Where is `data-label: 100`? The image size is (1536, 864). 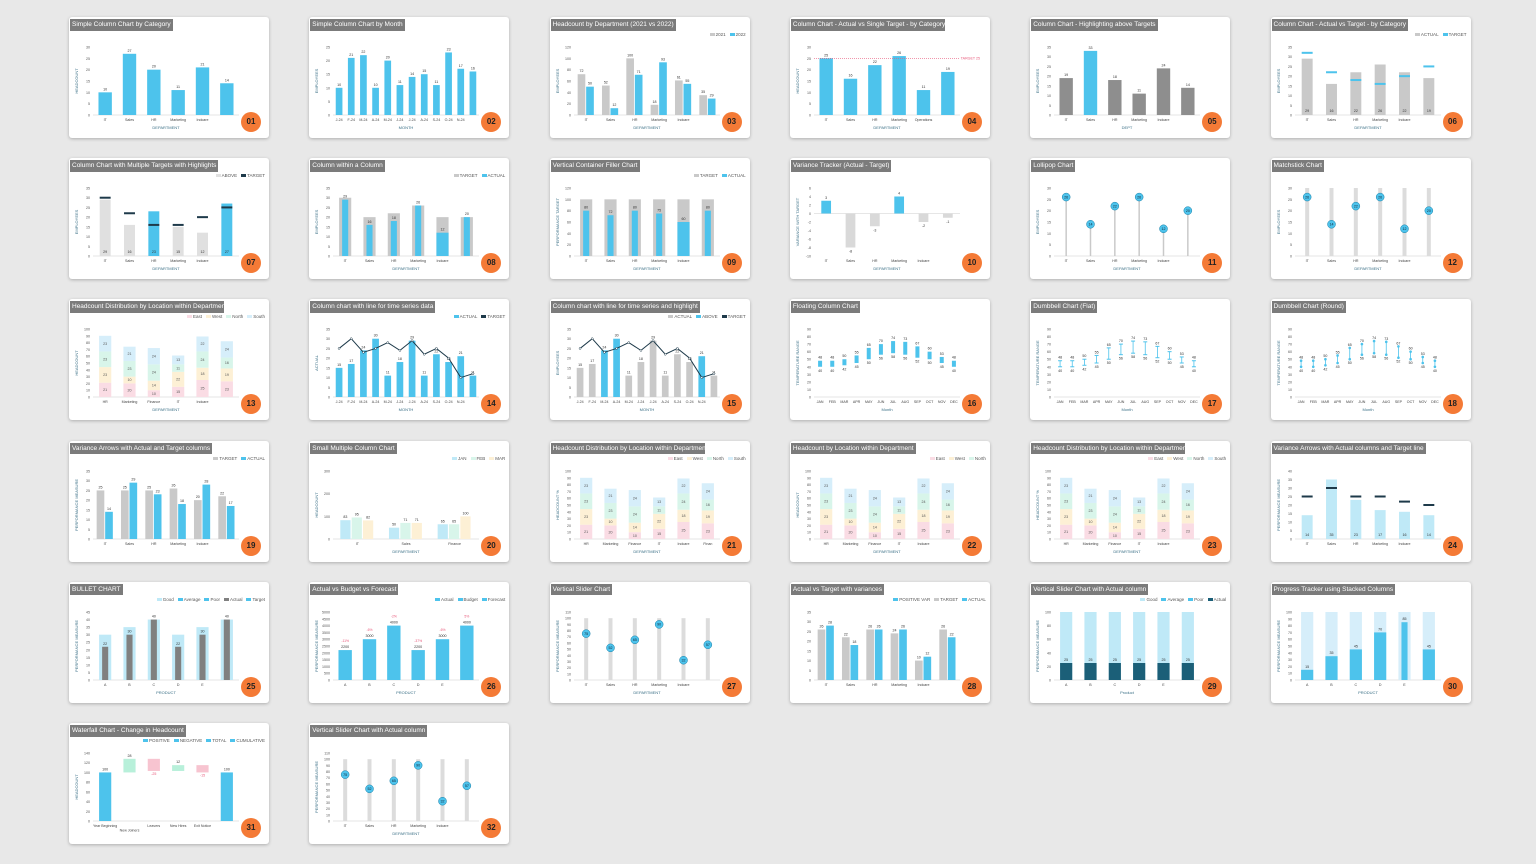 data-label: 100 is located at coordinates (466, 513).